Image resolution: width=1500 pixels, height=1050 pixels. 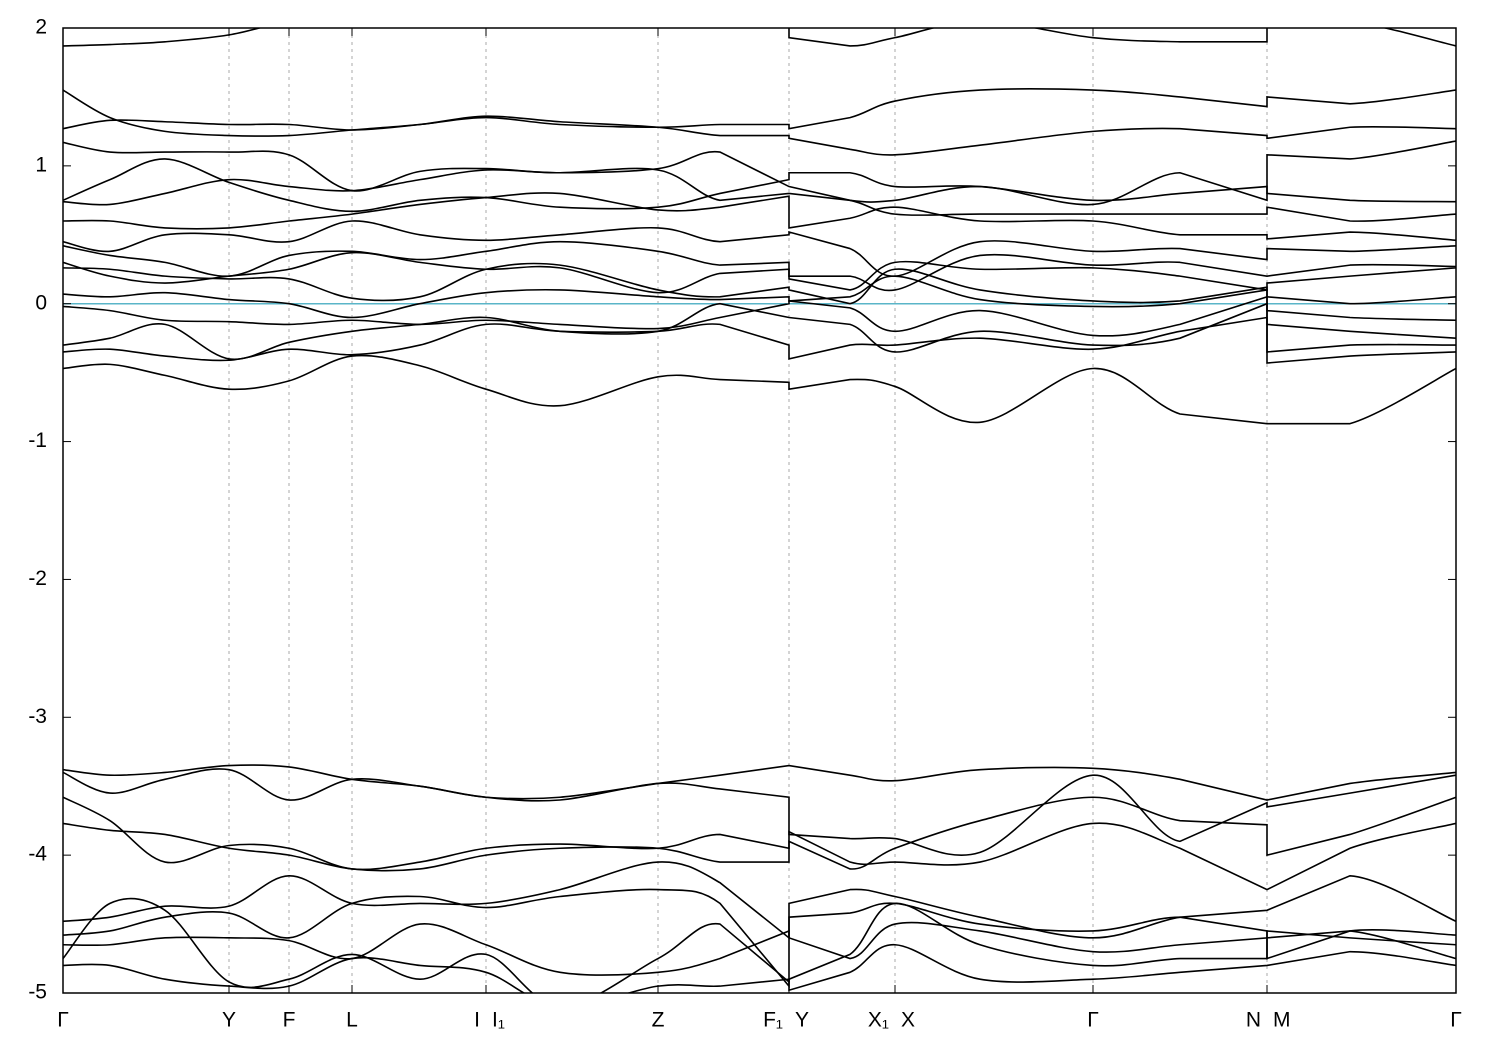 I want to click on x-tick-label: I, so click(x=477, y=1020).